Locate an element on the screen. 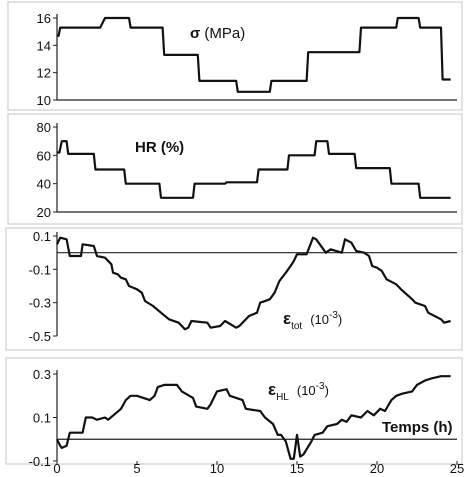 This screenshot has width=469, height=477. y-tick-label-etot-1: -0.1 is located at coordinates (40, 269).